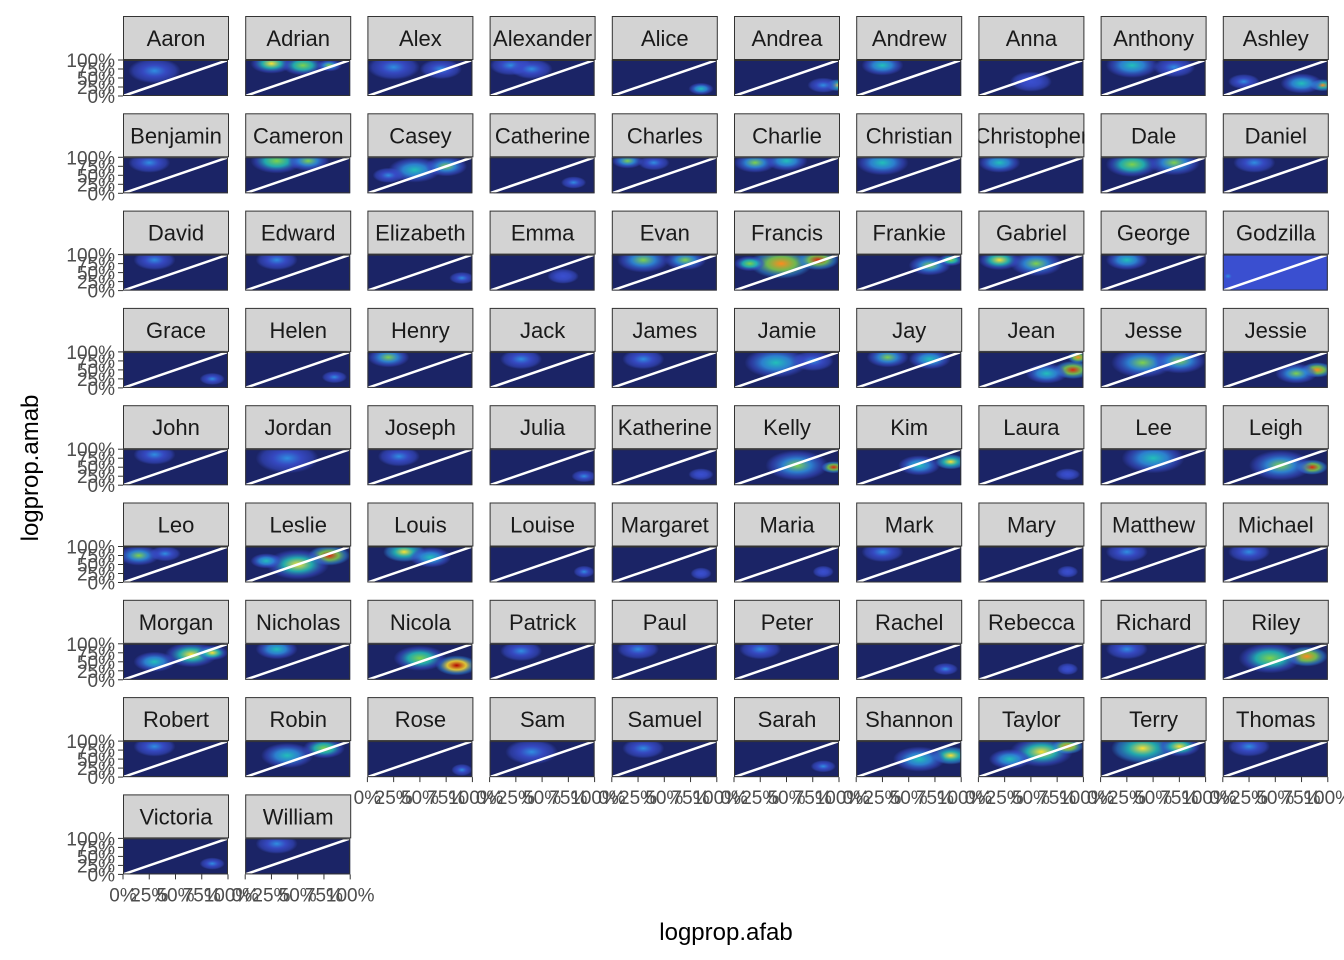 This screenshot has height=960, width=1344. I want to click on panel-lee: Lee, so click(1153, 445).